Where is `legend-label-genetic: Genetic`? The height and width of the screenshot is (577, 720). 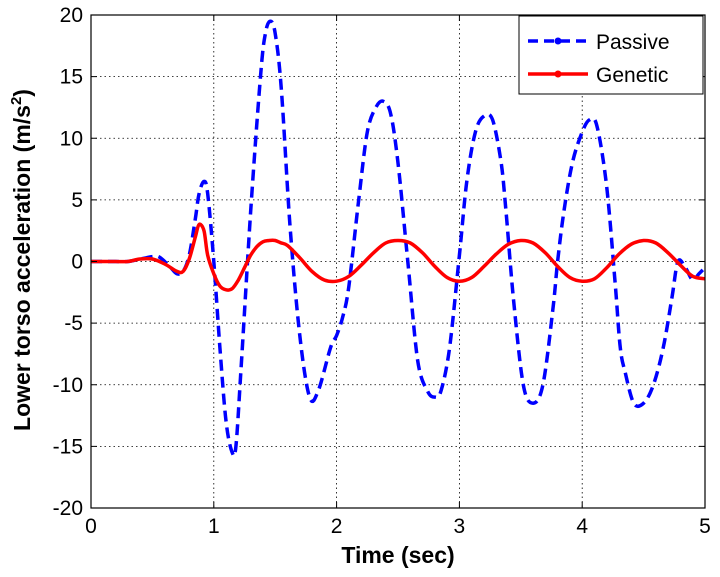 legend-label-genetic: Genetic is located at coordinates (632, 75).